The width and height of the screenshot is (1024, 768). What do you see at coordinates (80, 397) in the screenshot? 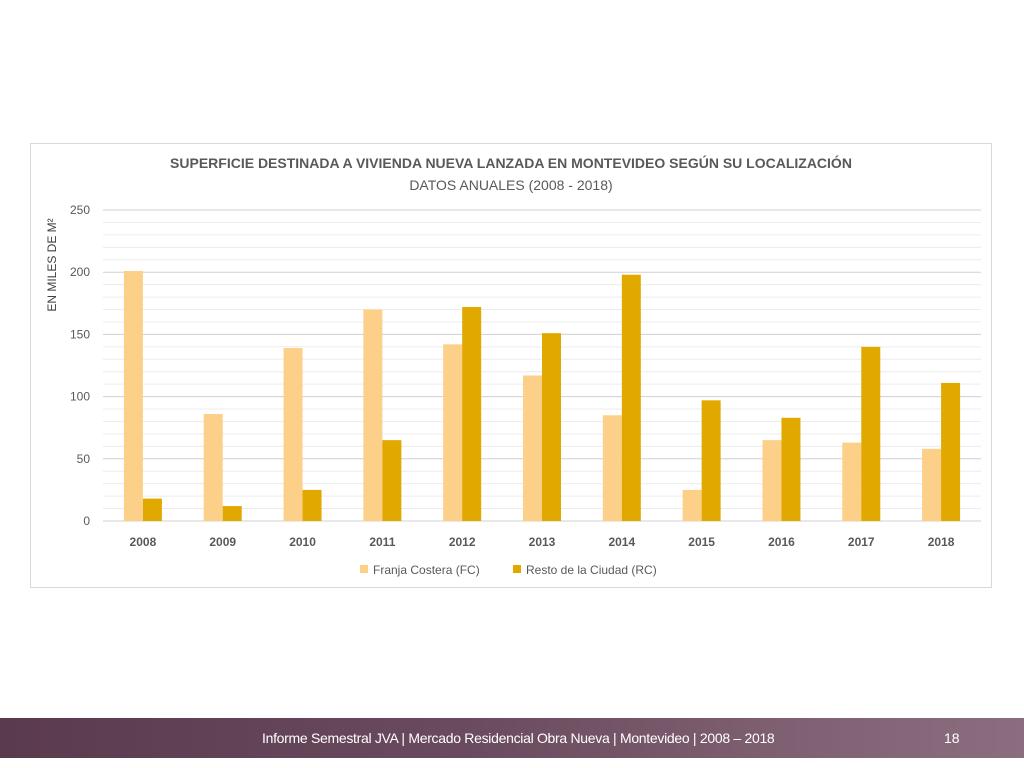
I see `y-tick-label: 100` at bounding box center [80, 397].